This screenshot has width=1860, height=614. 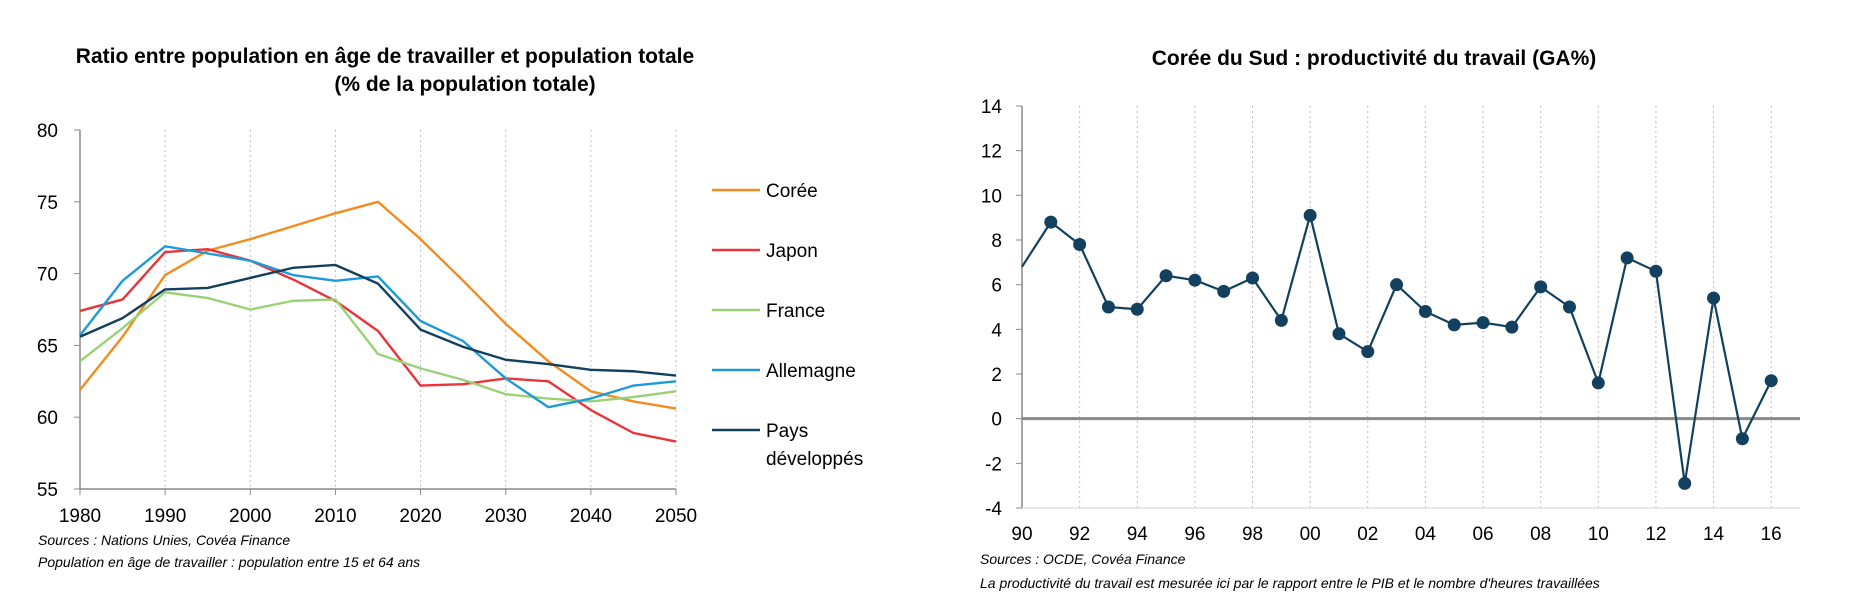 What do you see at coordinates (996, 286) in the screenshot?
I see `y-tick-label: 6` at bounding box center [996, 286].